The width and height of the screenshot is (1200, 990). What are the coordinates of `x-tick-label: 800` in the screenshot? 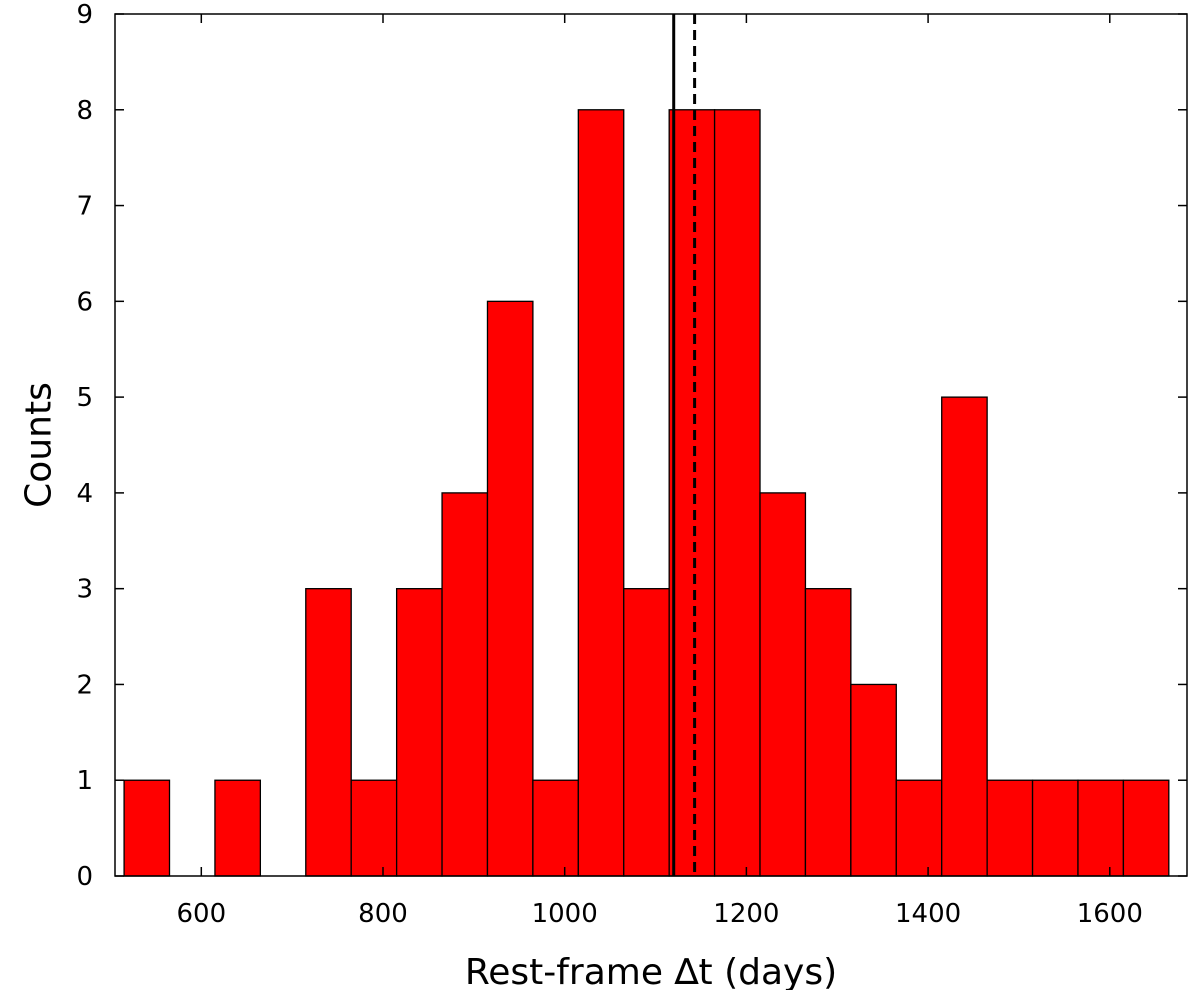 It's located at (383, 914).